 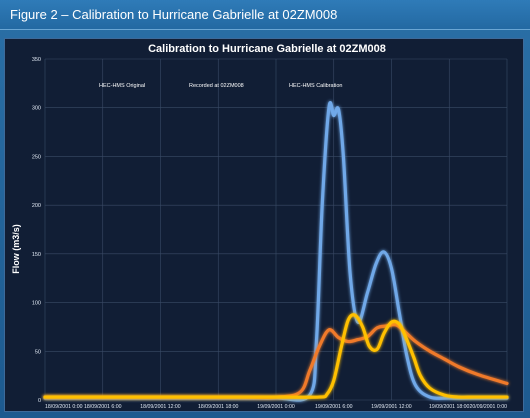 What do you see at coordinates (16, 249) in the screenshot?
I see `y-axis-label: Flow (m3/s)` at bounding box center [16, 249].